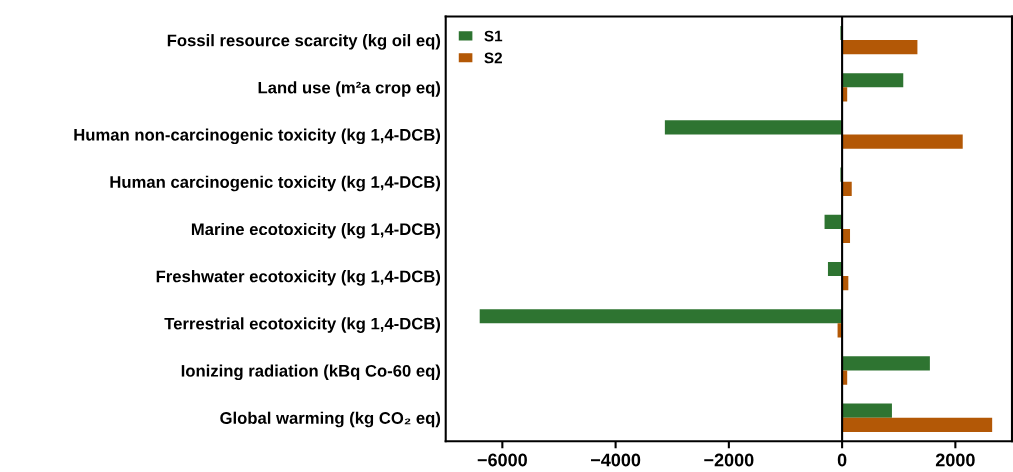 The width and height of the screenshot is (1013, 472). What do you see at coordinates (275, 183) in the screenshot?
I see `y-tick-label: Human carcinogenic toxicity (kg 1,4-DCB)` at bounding box center [275, 183].